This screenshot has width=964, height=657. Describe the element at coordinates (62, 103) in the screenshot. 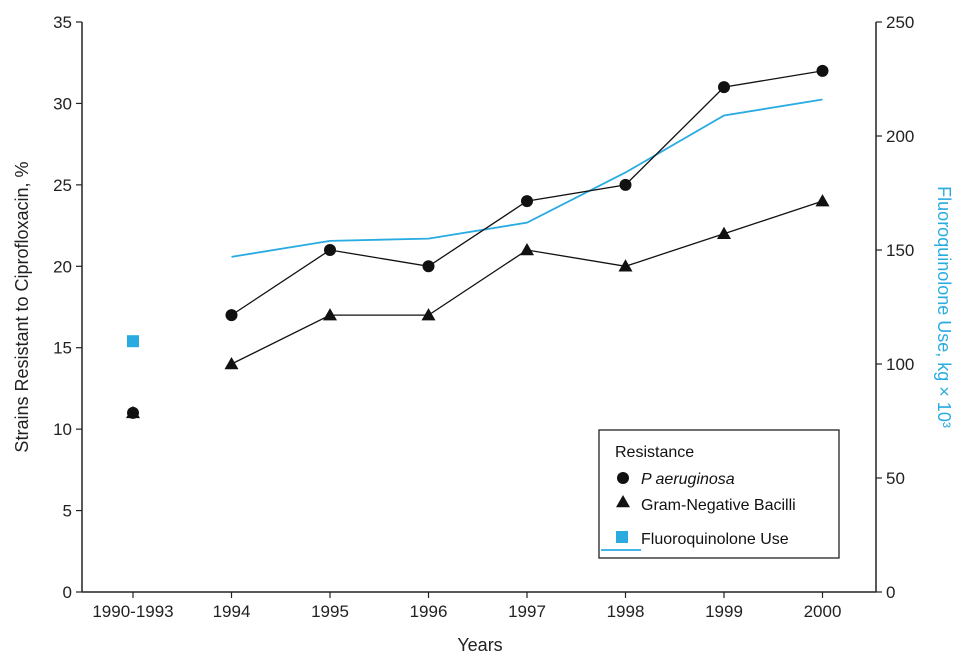

I see `y-left-tick-label: 30` at that location.